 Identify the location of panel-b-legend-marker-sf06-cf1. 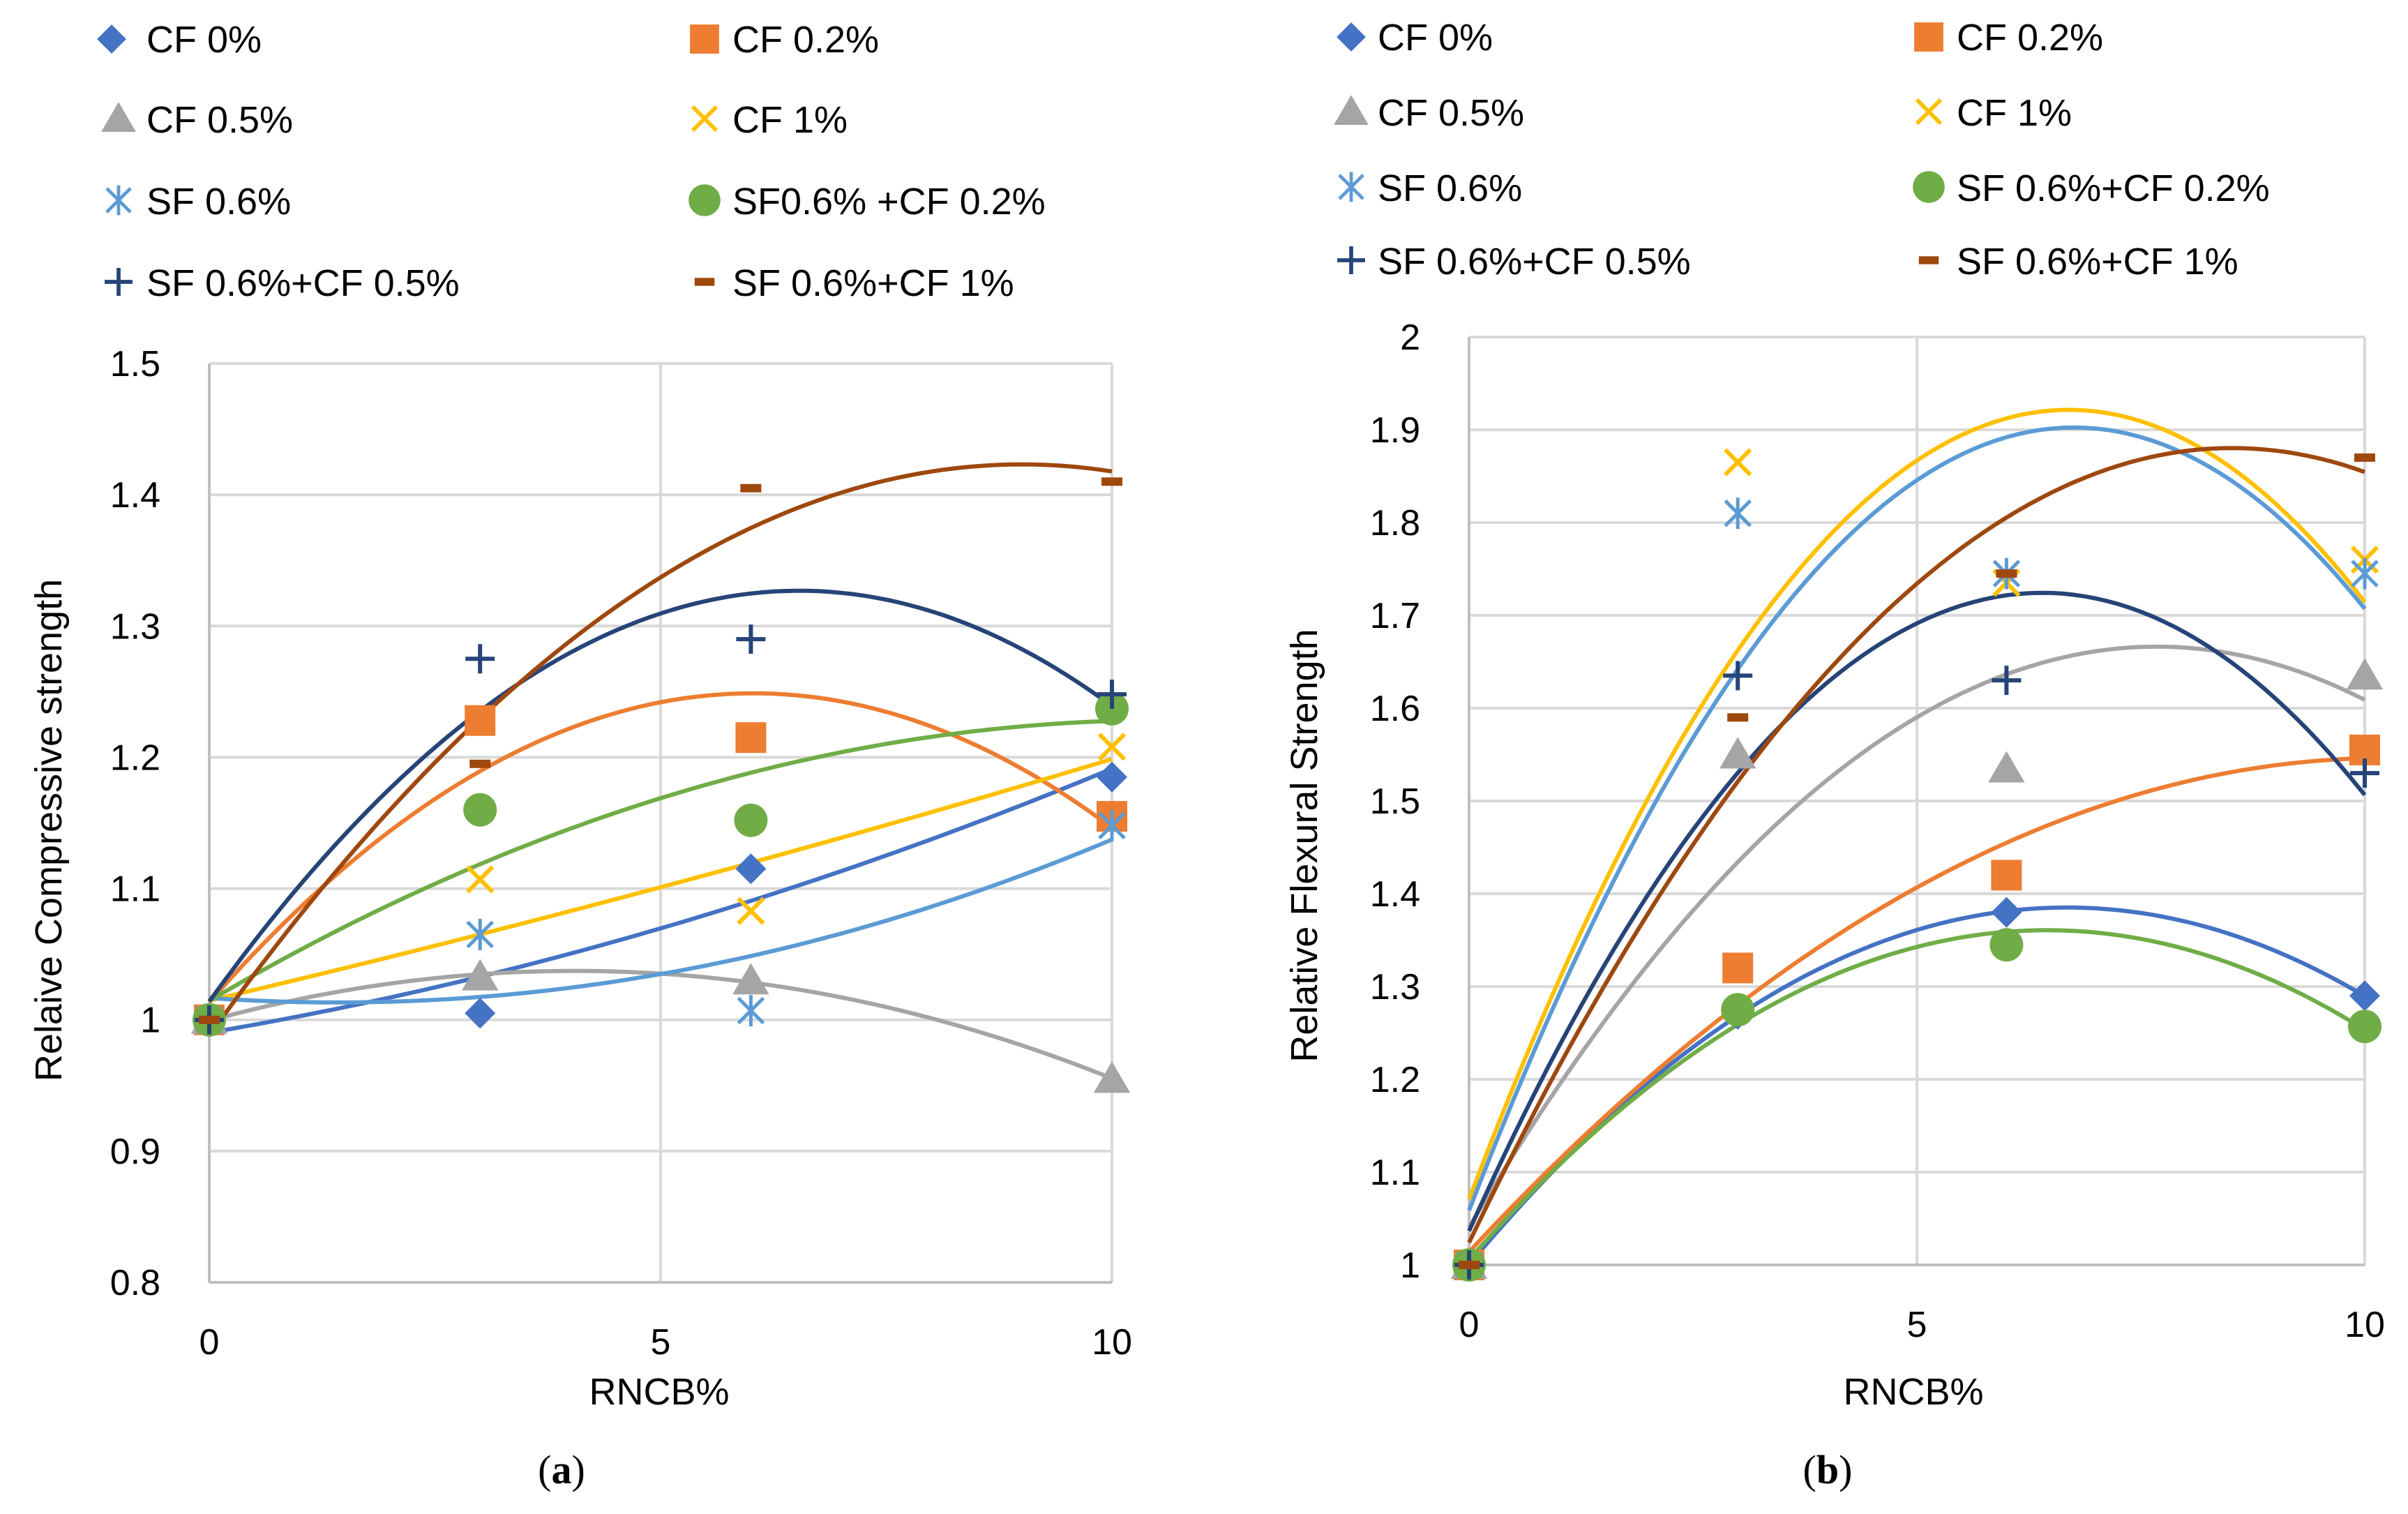
(1929, 260).